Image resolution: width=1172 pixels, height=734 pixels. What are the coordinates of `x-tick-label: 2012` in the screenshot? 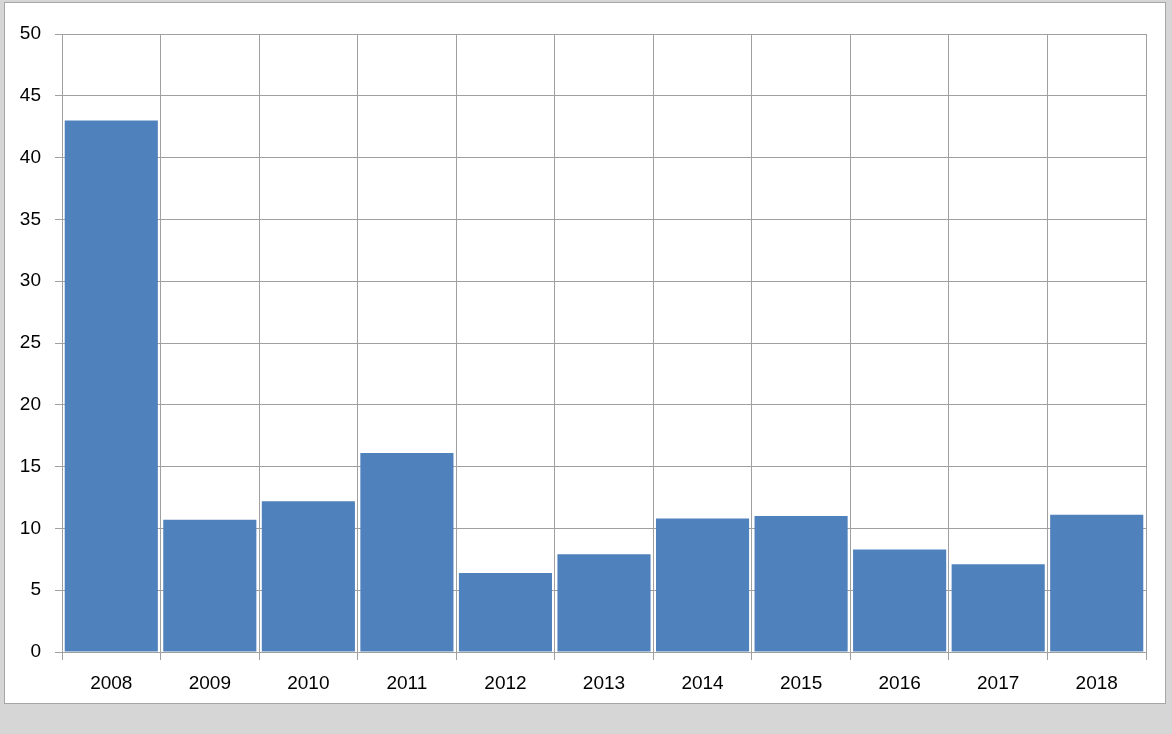 It's located at (505, 682).